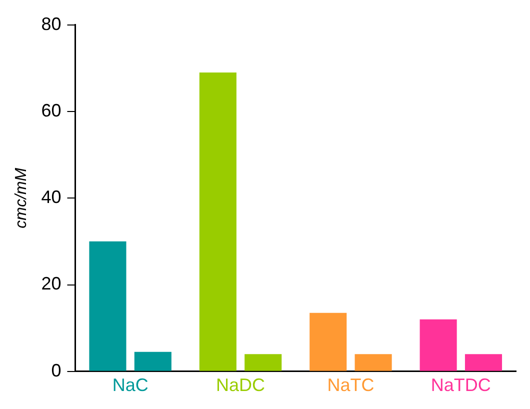  Describe the element at coordinates (241, 385) in the screenshot. I see `x-tick-label: NaDC` at that location.